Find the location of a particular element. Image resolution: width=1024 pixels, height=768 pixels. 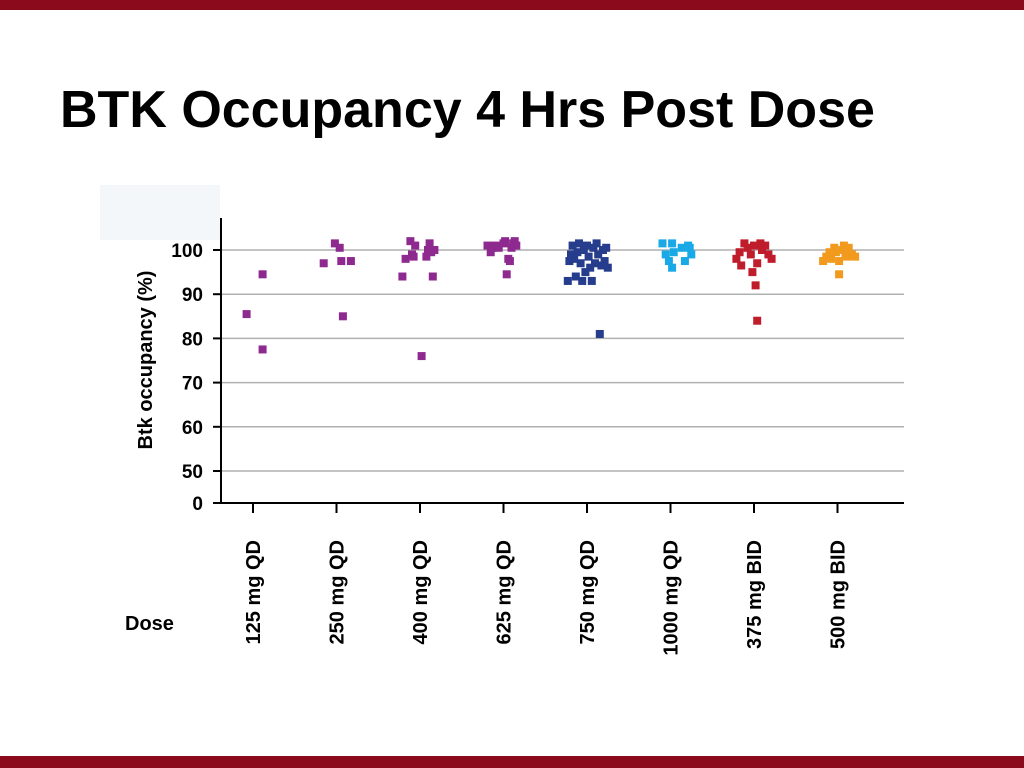

slide-title: BTK Occupancy 4 Hrs Post Dose is located at coordinates (467, 110).